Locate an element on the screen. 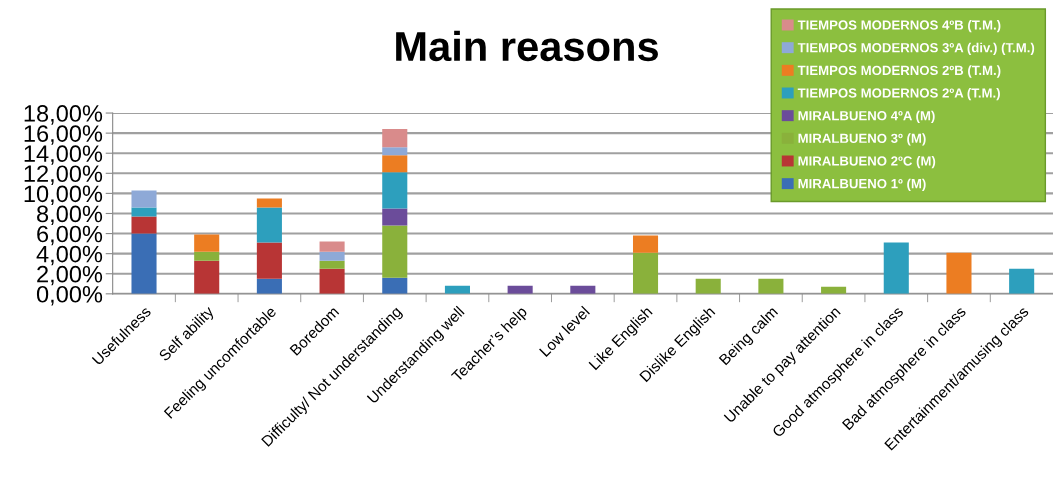  y-tick-label: 12,00% is located at coordinates (63, 175).